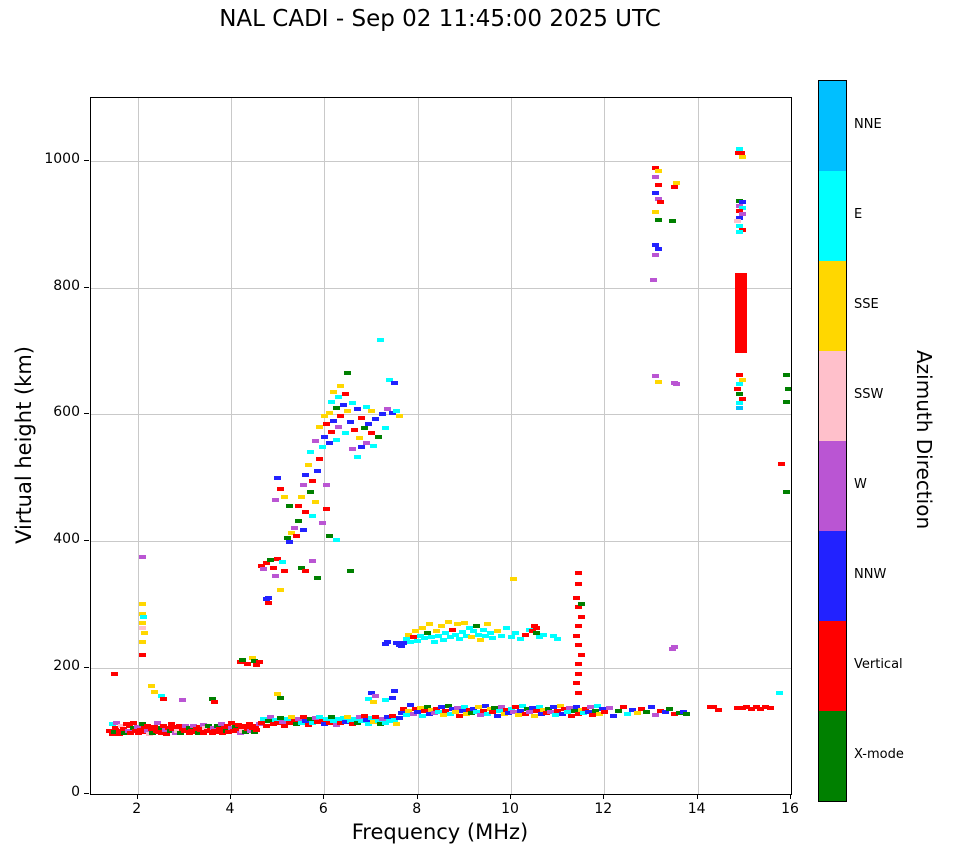  I want to click on y-tick-label: 200, so click(66, 665).